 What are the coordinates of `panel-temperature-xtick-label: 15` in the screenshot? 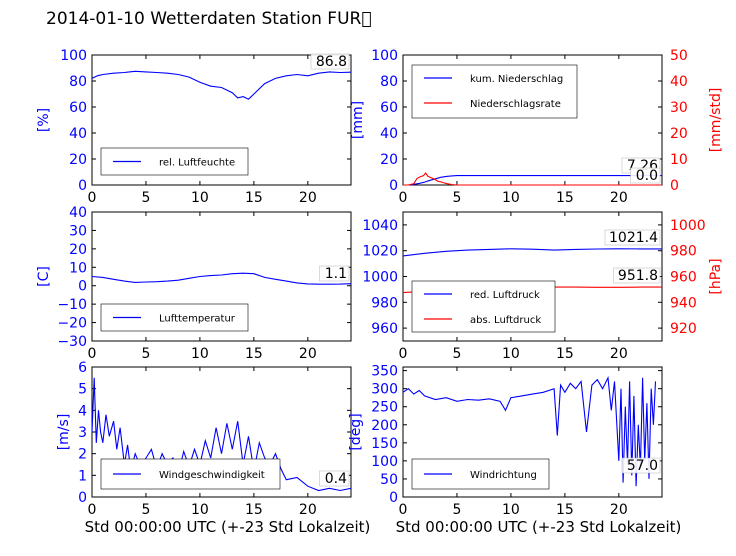 It's located at (254, 354).